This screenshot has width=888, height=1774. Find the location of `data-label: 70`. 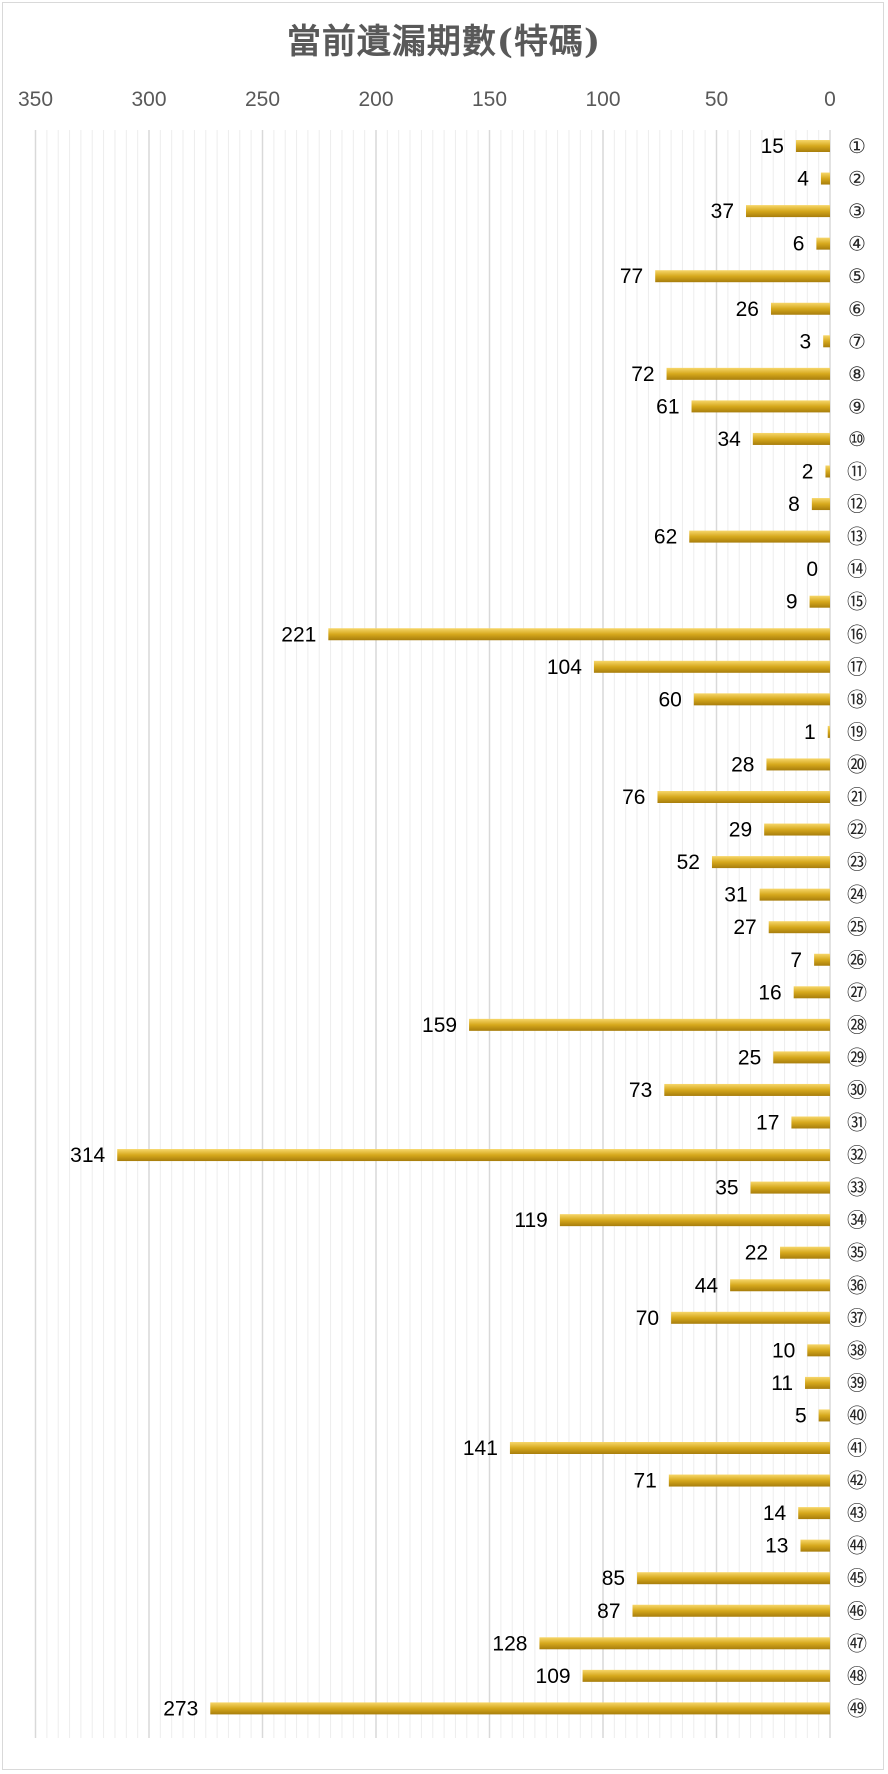

data-label: 70 is located at coordinates (647, 1318).